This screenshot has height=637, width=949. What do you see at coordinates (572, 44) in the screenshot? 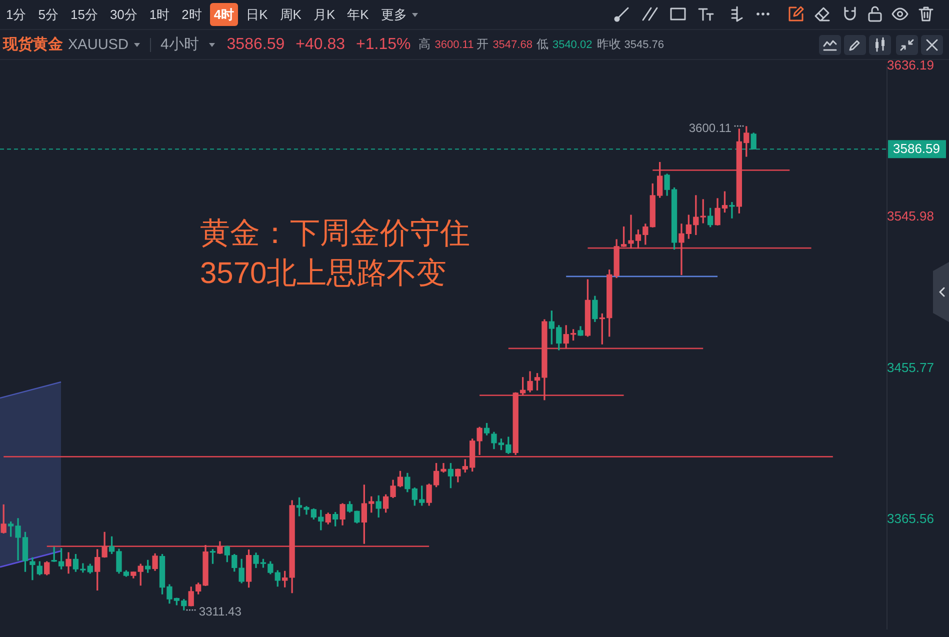
I see `text: 3540.02` at bounding box center [572, 44].